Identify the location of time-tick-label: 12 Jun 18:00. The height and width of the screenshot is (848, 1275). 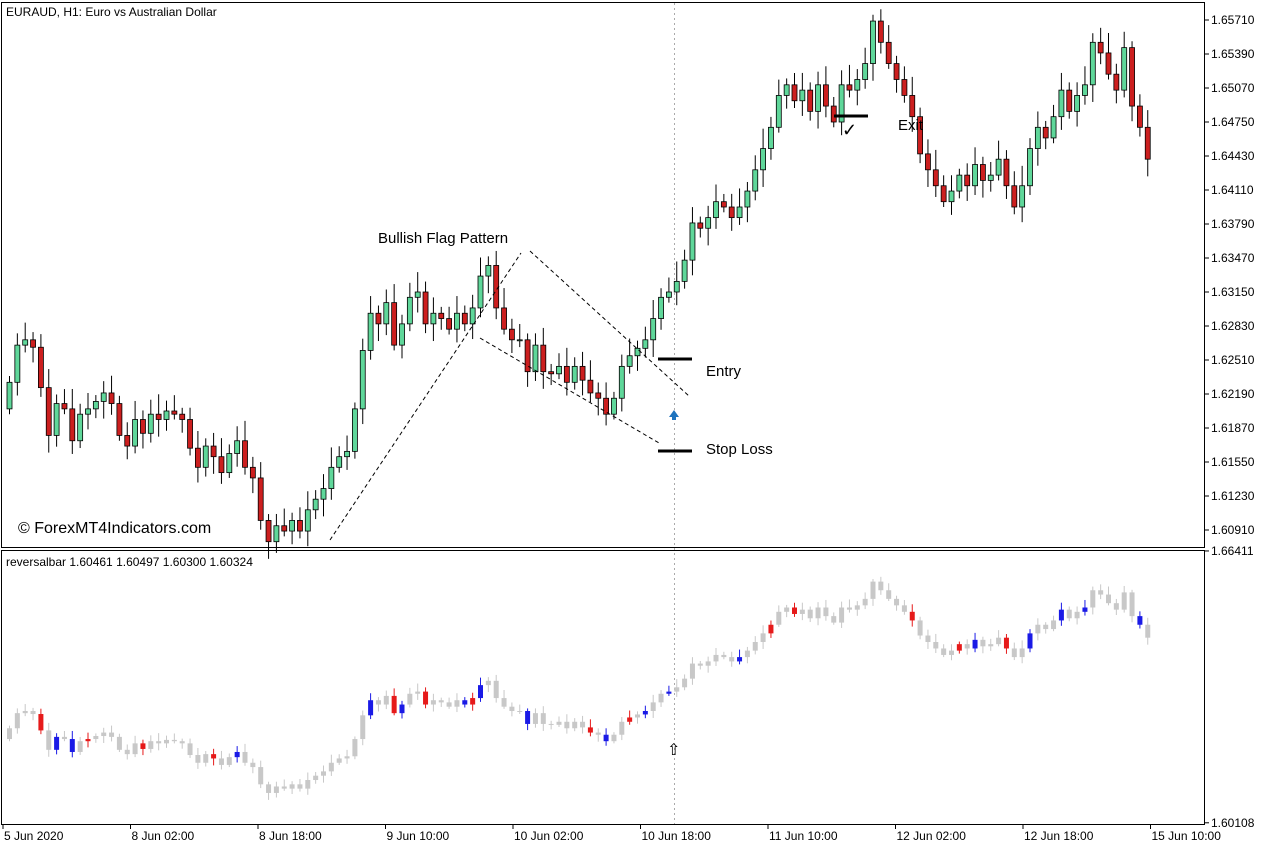
(1059, 836).